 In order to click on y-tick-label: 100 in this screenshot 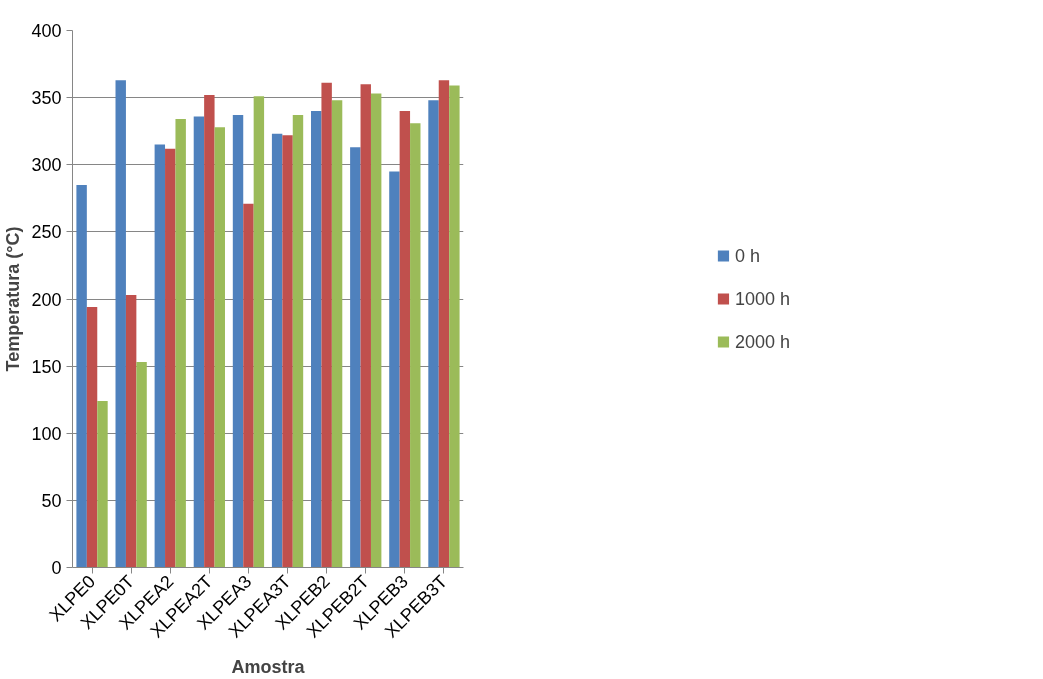, I will do `click(46, 433)`.